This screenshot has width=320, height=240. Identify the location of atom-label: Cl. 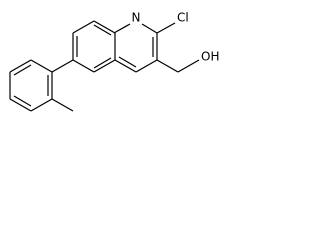
(183, 18).